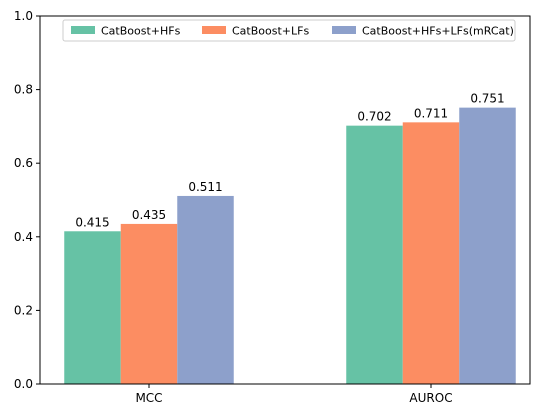 This screenshot has height=409, width=550. I want to click on legend-label: CatBoost+HFs+LFs(mRCat), so click(438, 31).